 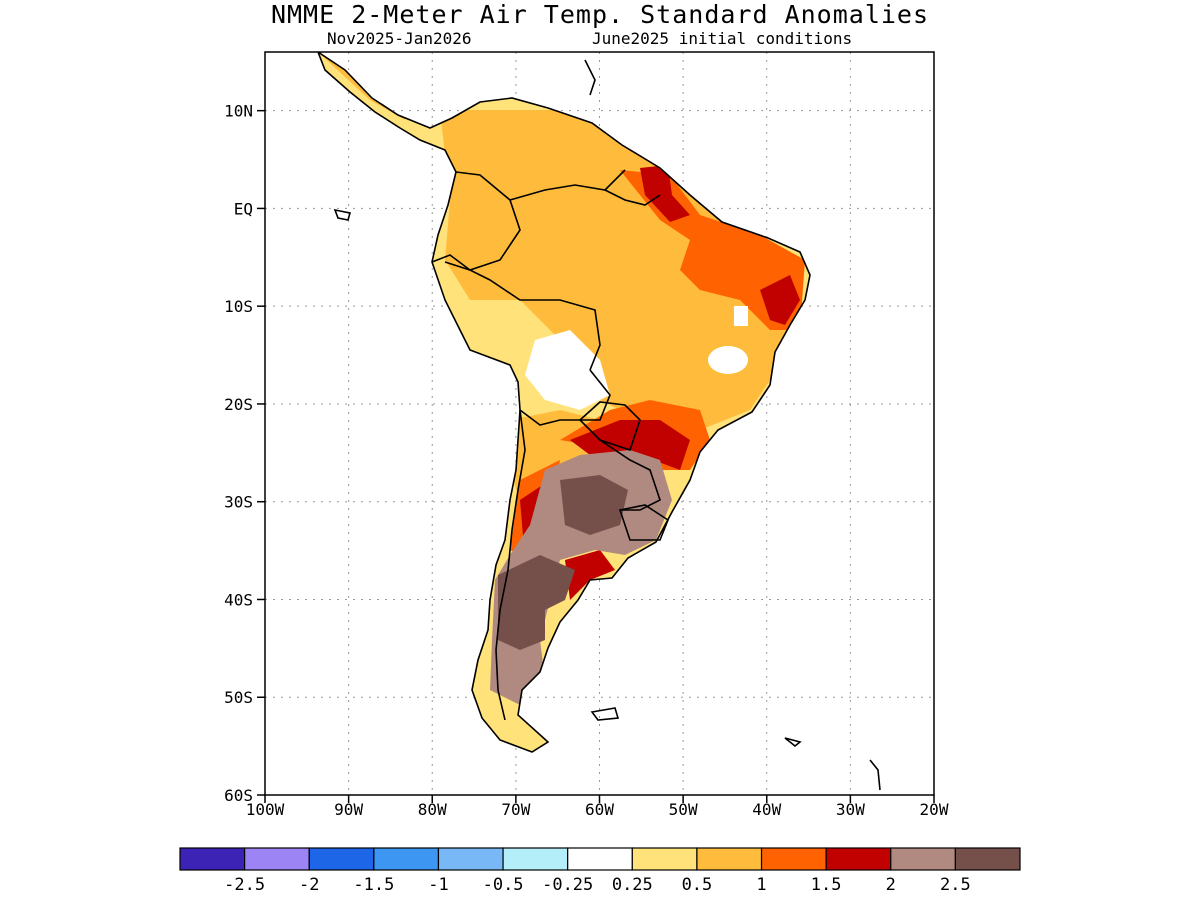 I want to click on lon-tick-label: 20W, so click(x=934, y=809).